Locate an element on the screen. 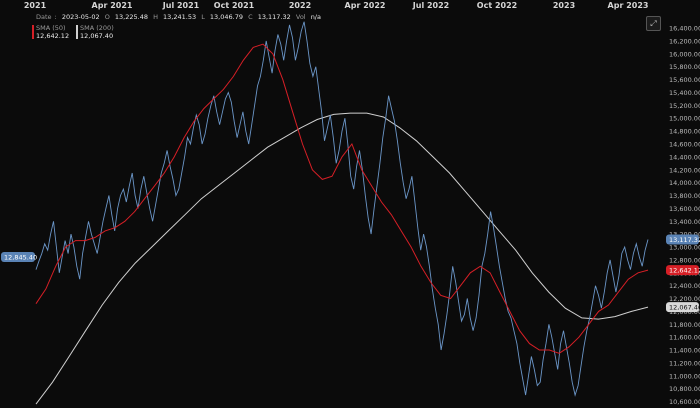 This screenshot has height=408, width=700. x-tick-label: 2023 is located at coordinates (564, 5).